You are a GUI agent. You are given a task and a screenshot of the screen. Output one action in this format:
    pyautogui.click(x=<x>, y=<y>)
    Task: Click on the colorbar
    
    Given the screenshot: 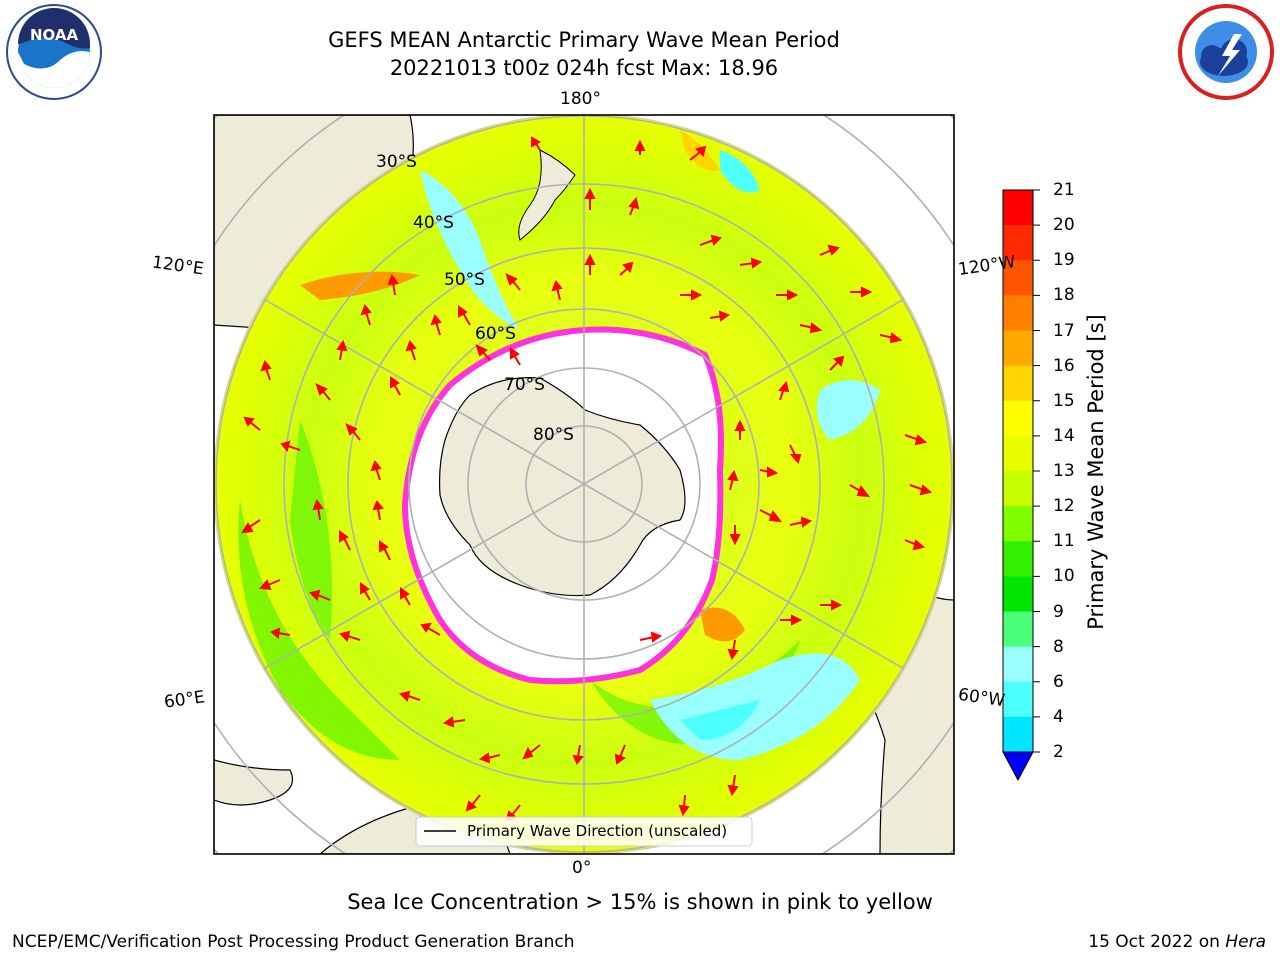 What is the action you would take?
    pyautogui.click(x=1021, y=471)
    